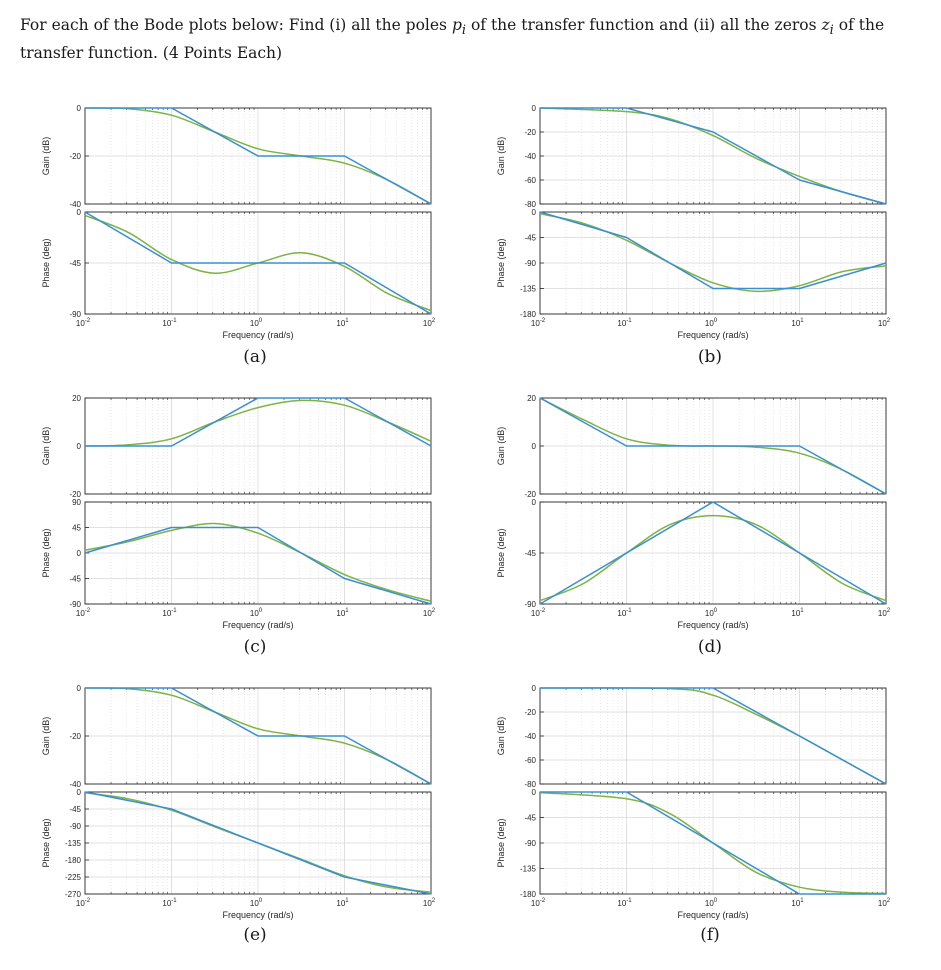  Describe the element at coordinates (530, 204) in the screenshot. I see `y-tick-label: -80` at that location.